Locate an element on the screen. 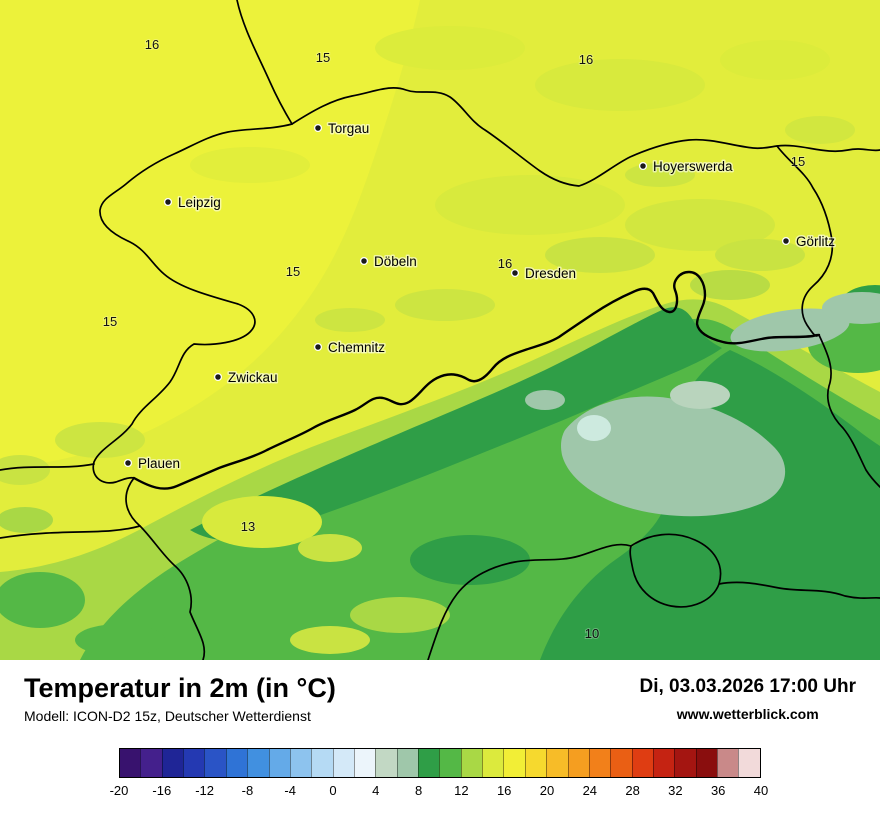 Image resolution: width=880 pixels, height=830 pixels. legend-tick-label: 16 is located at coordinates (504, 791).